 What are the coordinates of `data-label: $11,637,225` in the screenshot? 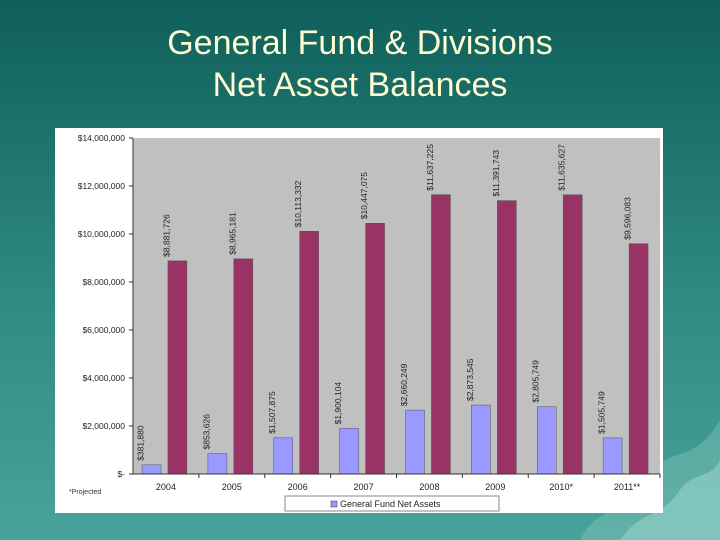 It's located at (430, 167).